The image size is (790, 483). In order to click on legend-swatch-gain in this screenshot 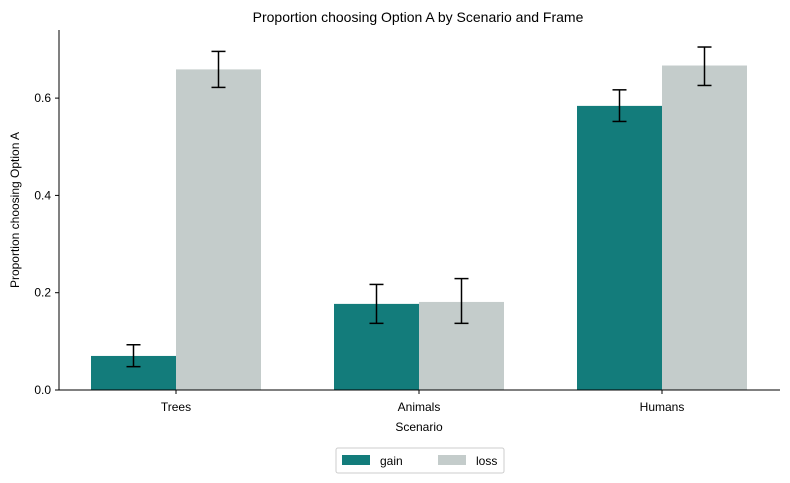, I will do `click(356, 460)`.